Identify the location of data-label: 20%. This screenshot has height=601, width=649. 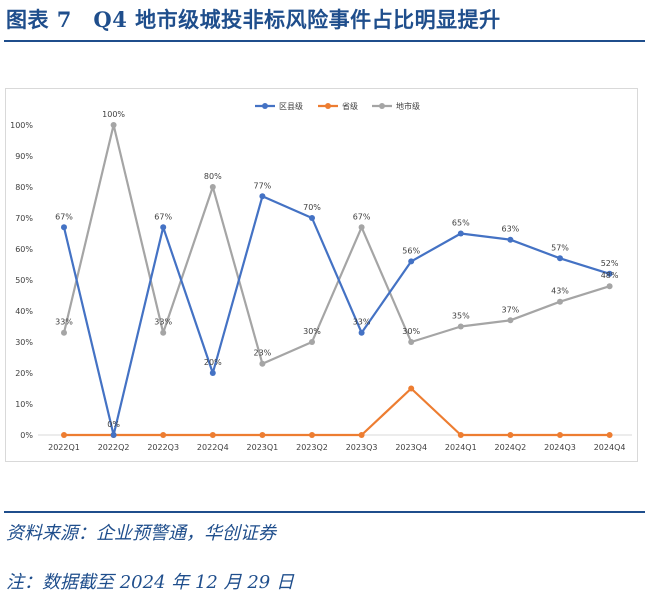
(213, 362).